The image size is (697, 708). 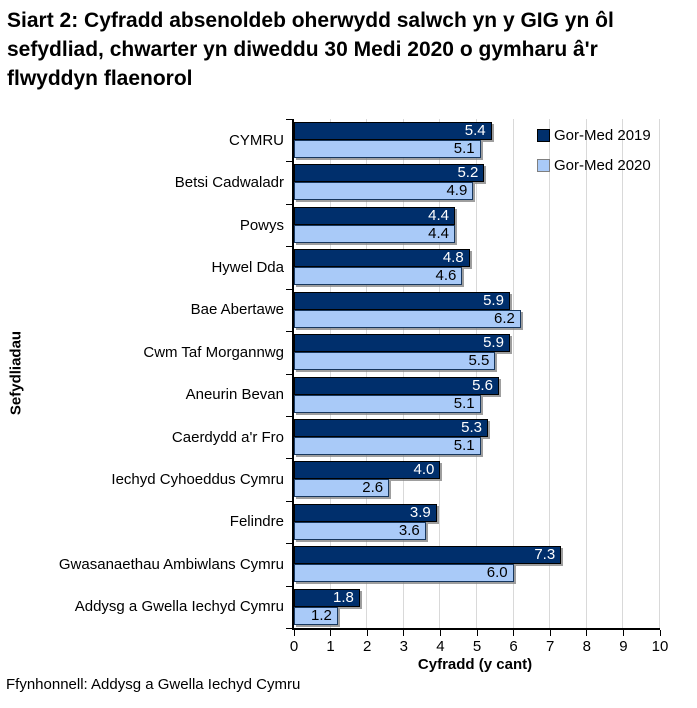 I want to click on bar-value-label: 5.5, so click(x=479, y=361).